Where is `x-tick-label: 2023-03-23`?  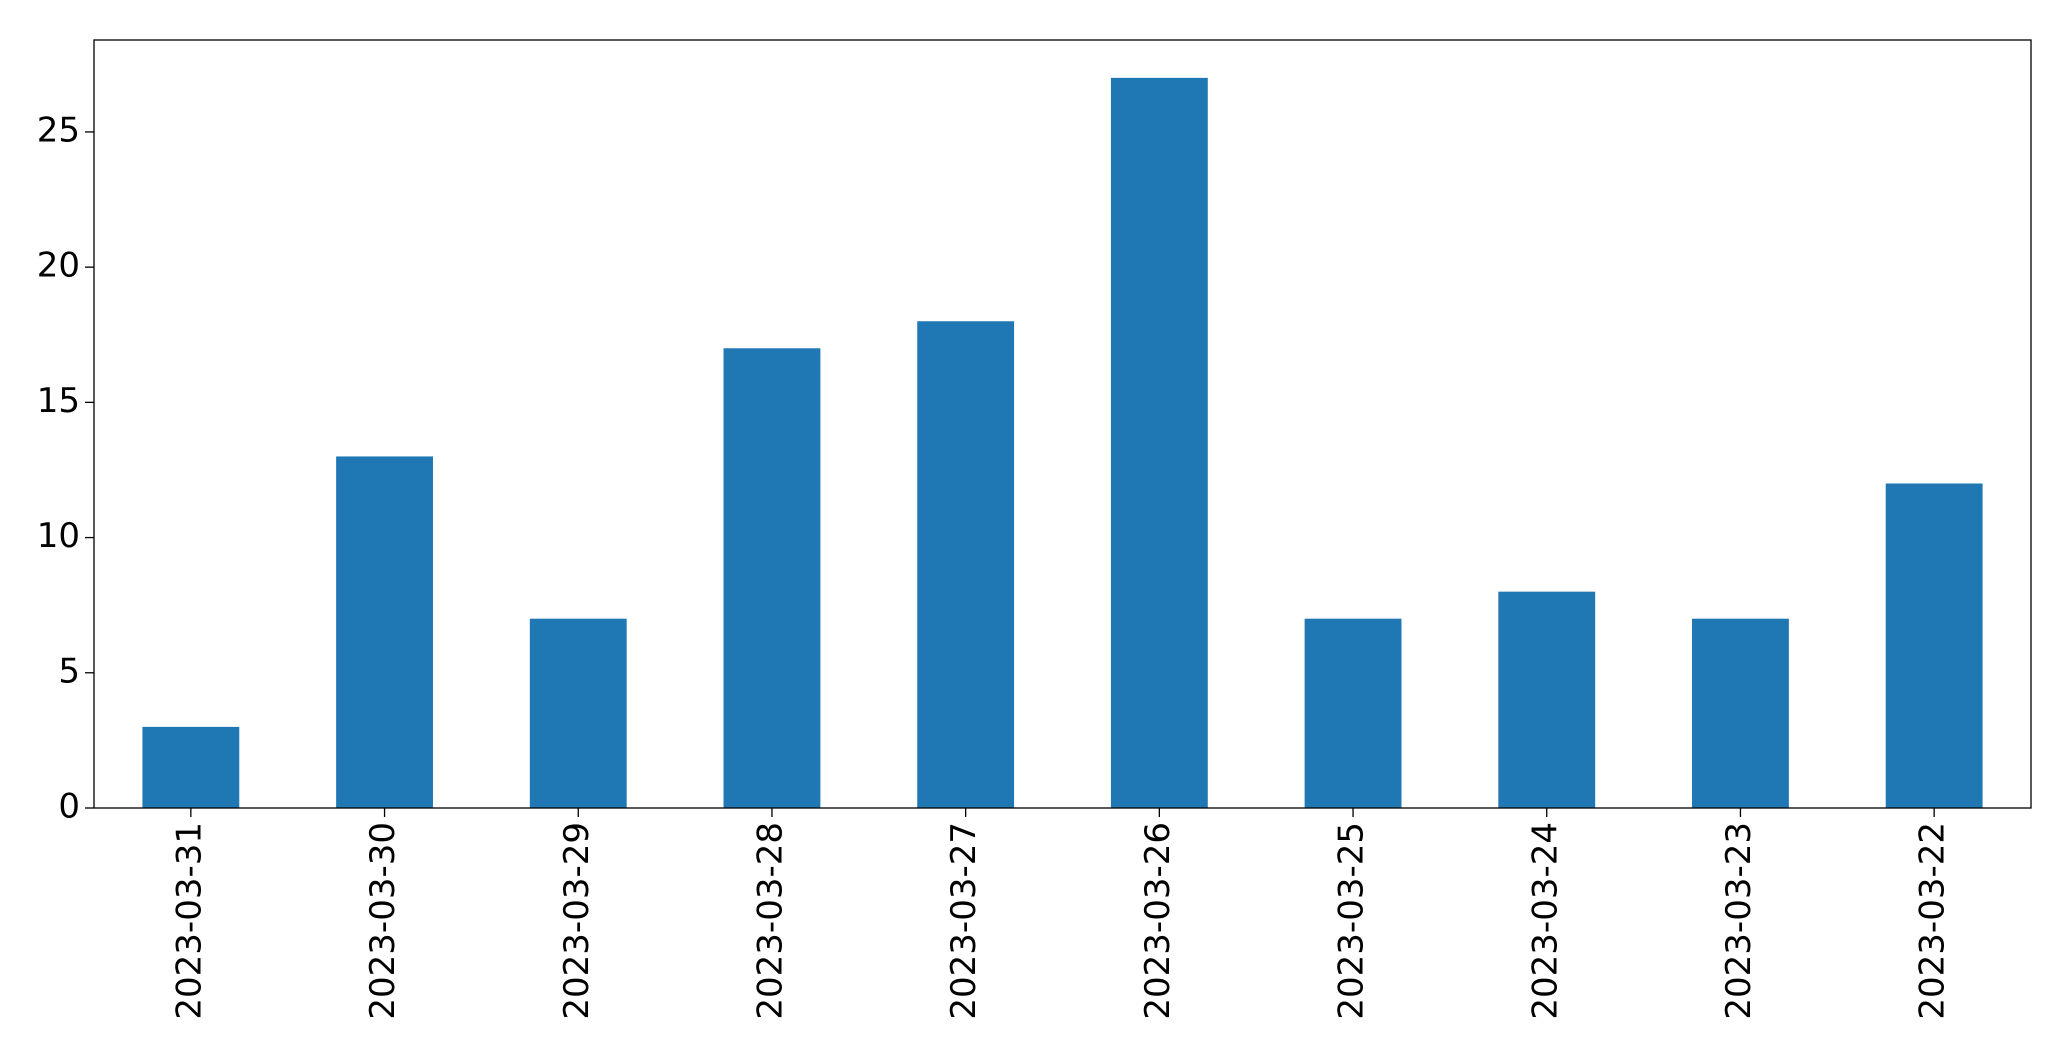 x-tick-label: 2023-03-23 is located at coordinates (1739, 921).